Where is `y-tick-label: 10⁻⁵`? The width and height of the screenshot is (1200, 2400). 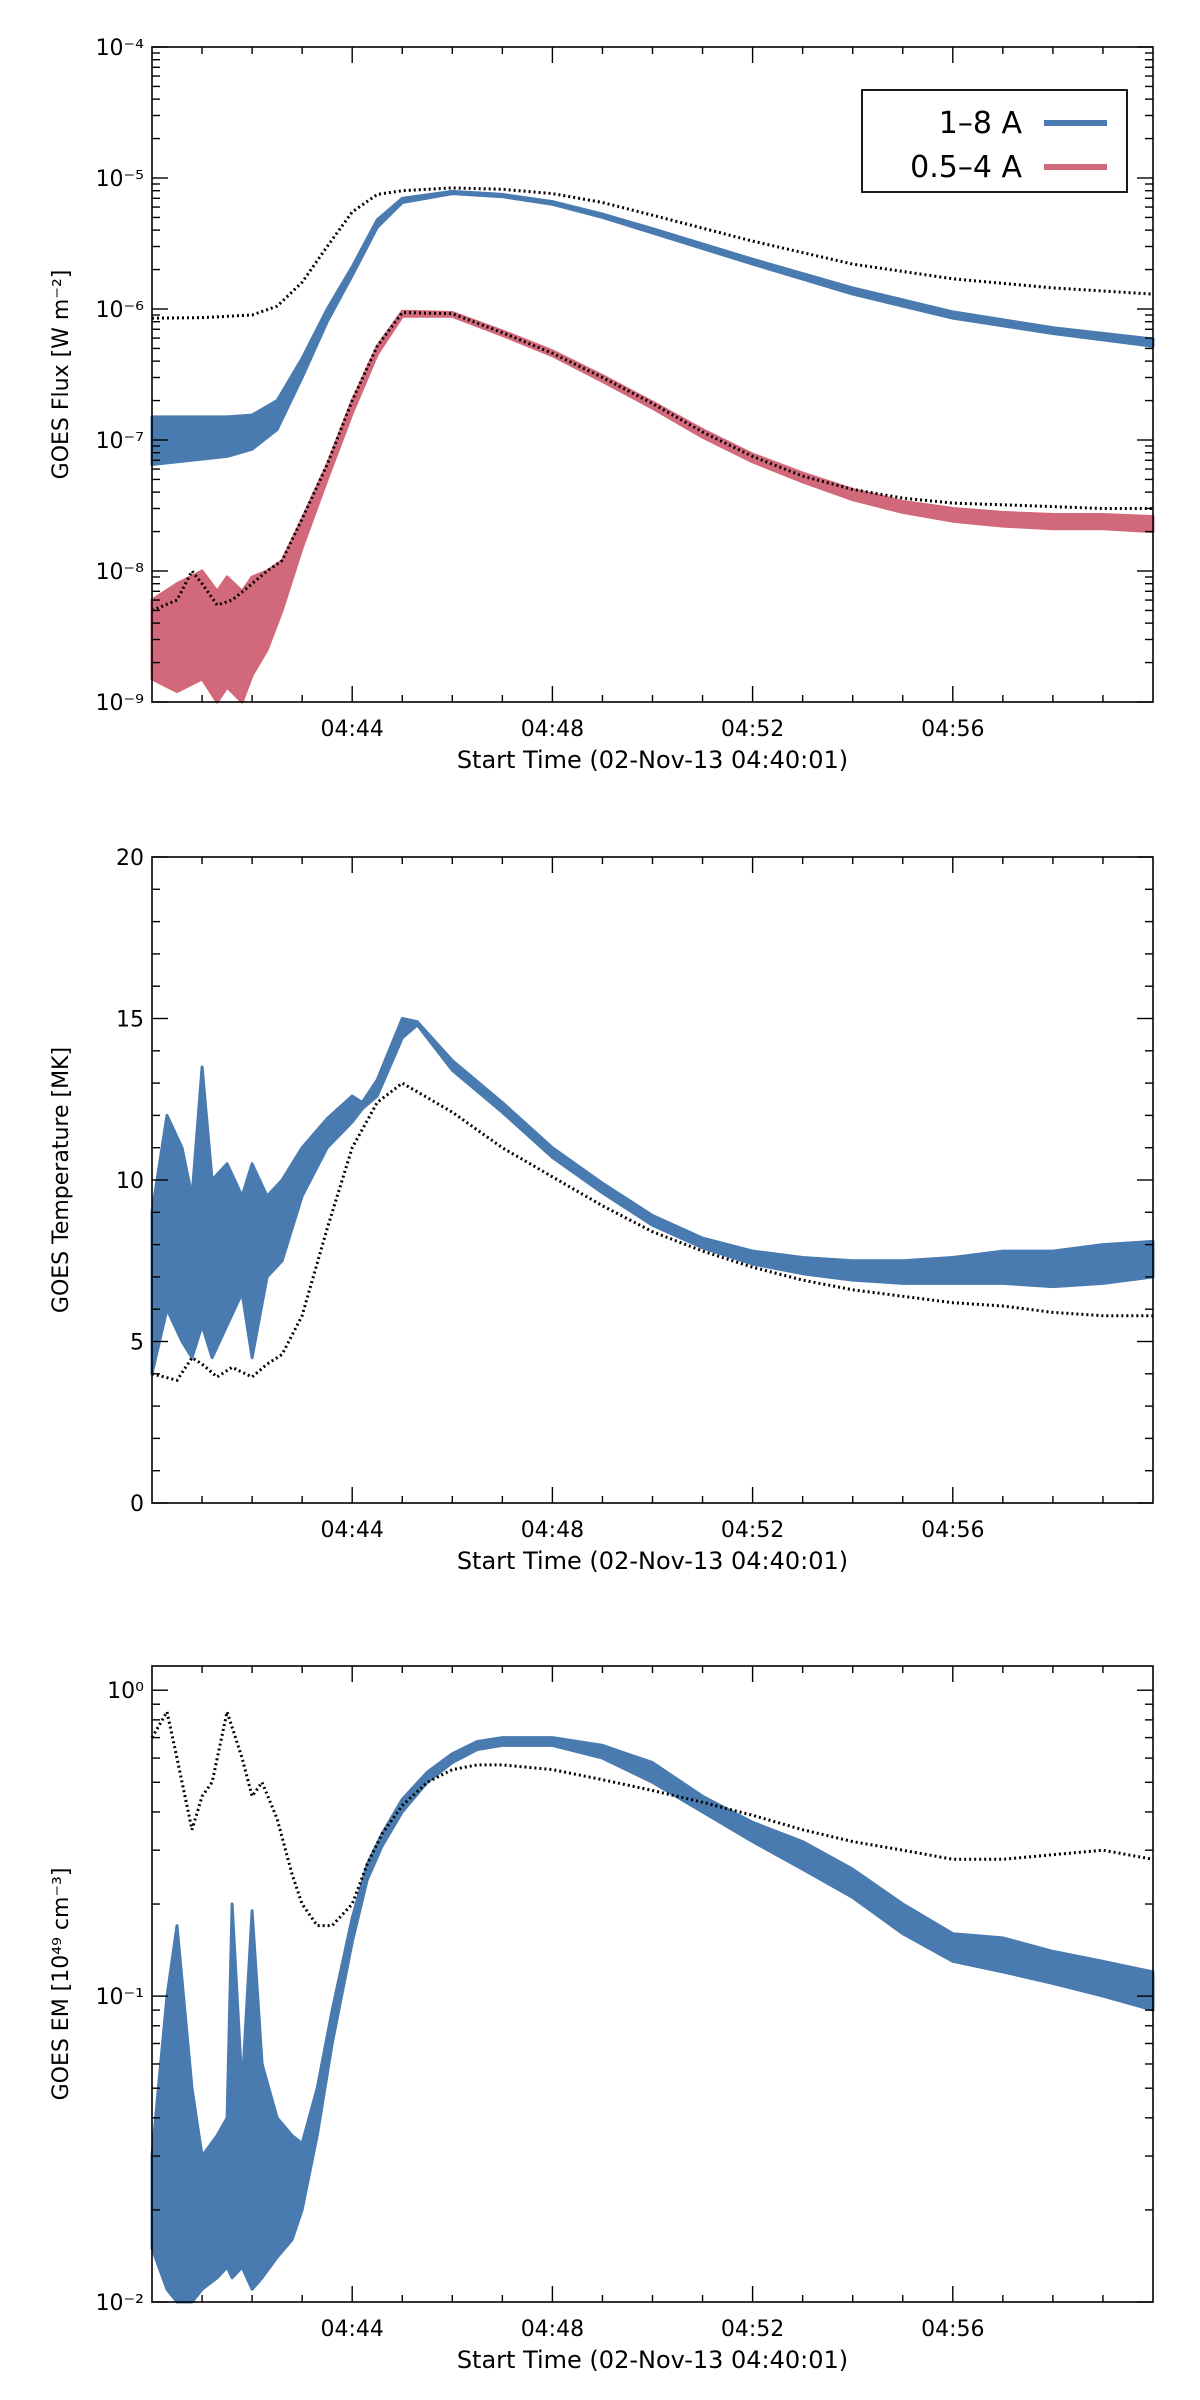 y-tick-label: 10⁻⁵ is located at coordinates (120, 179).